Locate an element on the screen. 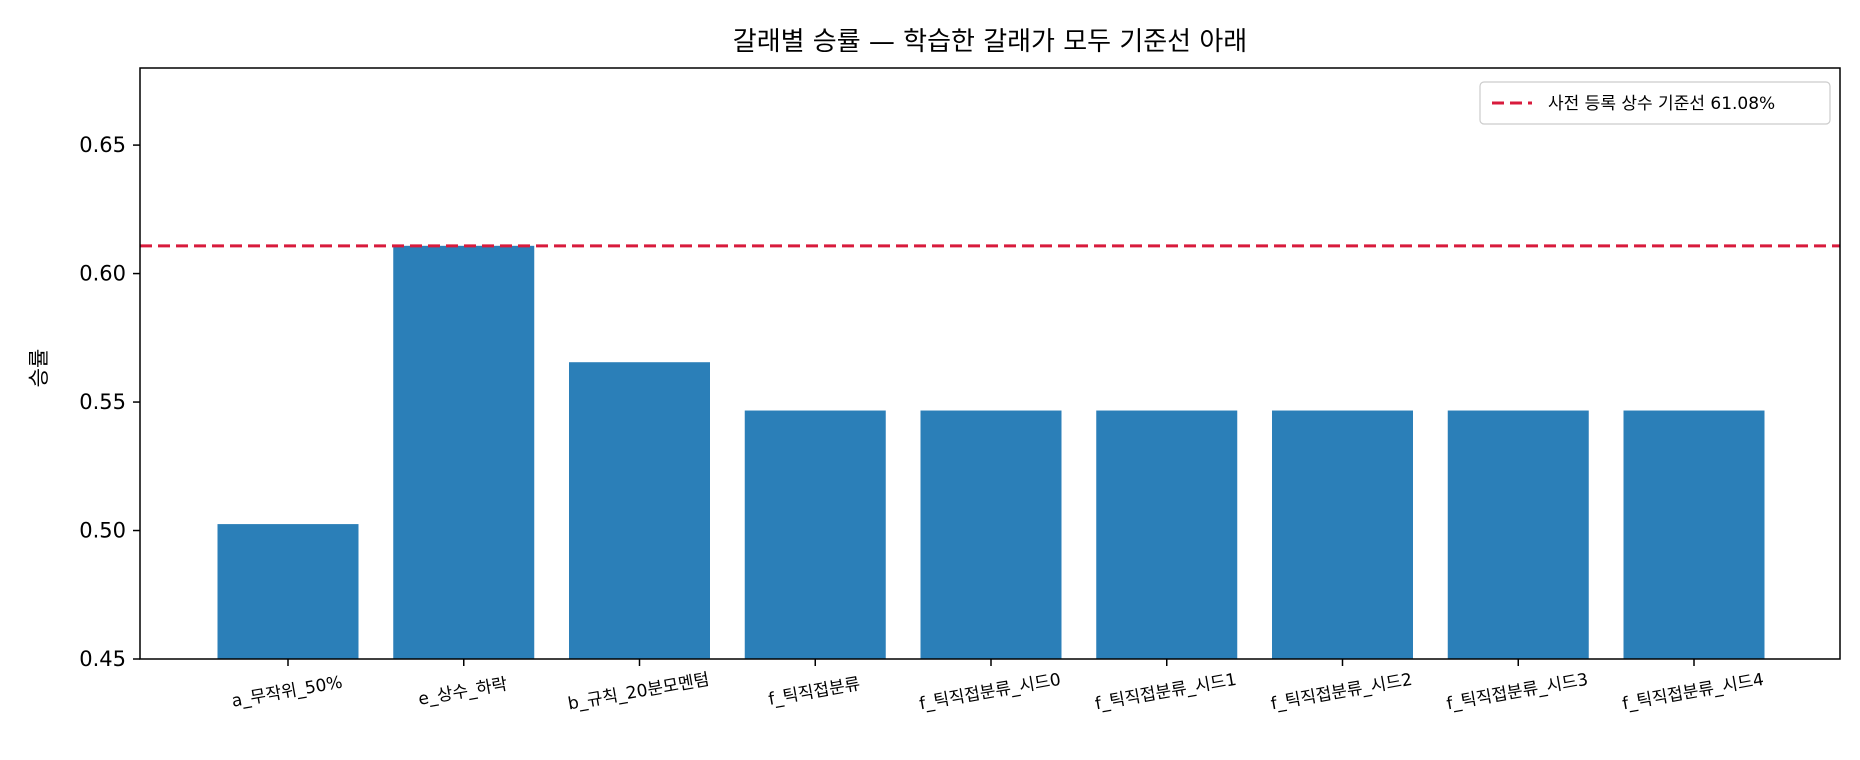  x-tick-label: f_틱직접분류_시드1 is located at coordinates (1166, 692).